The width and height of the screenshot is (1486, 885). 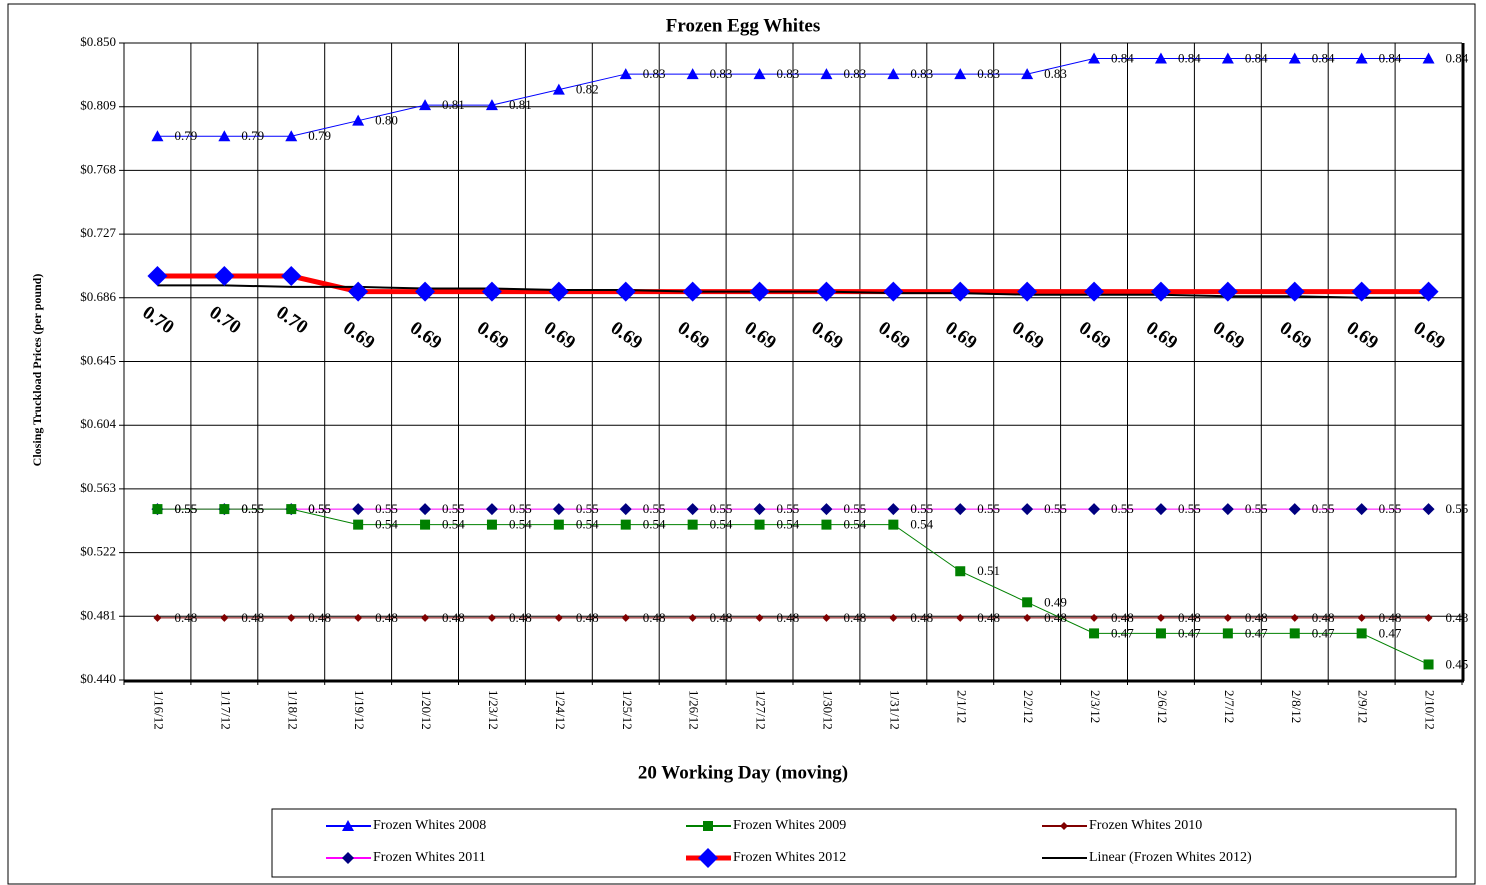 I want to click on x-tick-label: 1/19/12, so click(x=359, y=710).